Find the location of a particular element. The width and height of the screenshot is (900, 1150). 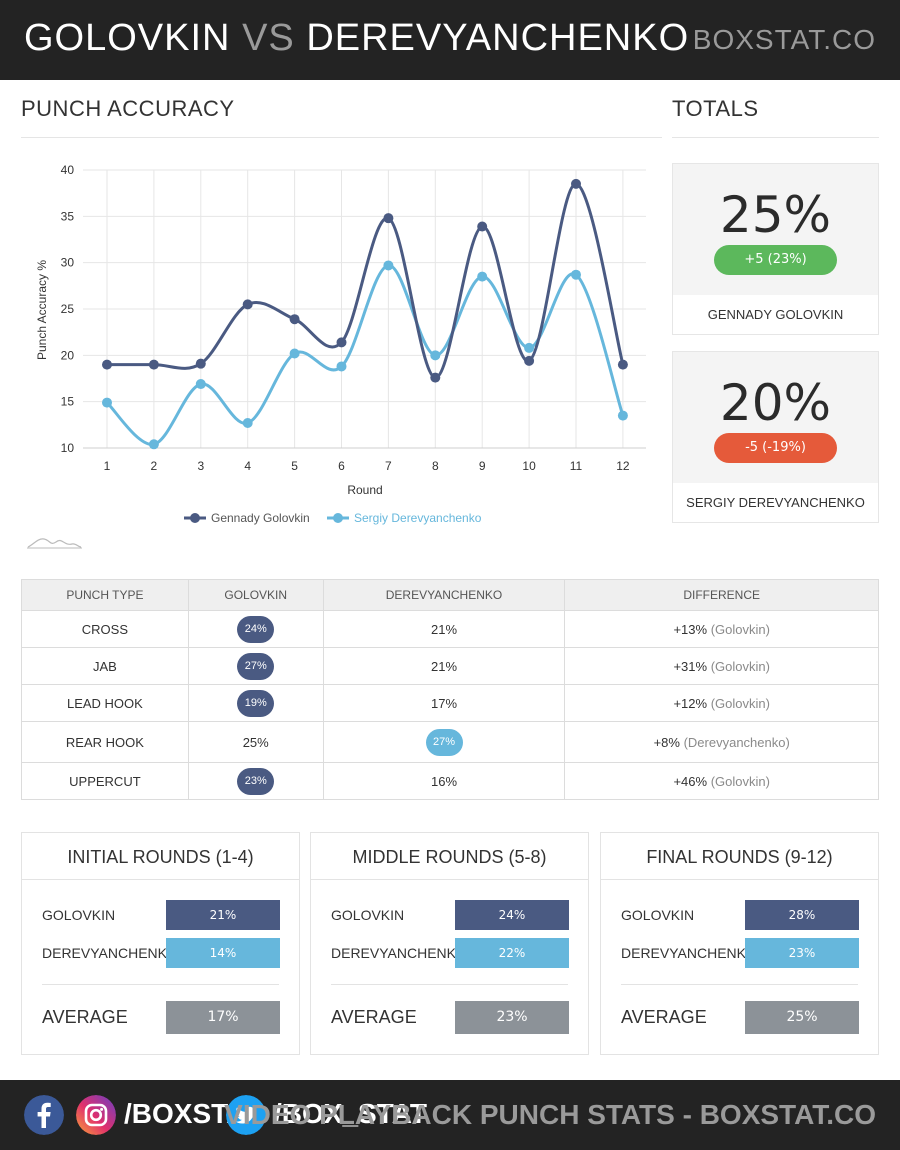

difference-value: +46% is located at coordinates (690, 781).